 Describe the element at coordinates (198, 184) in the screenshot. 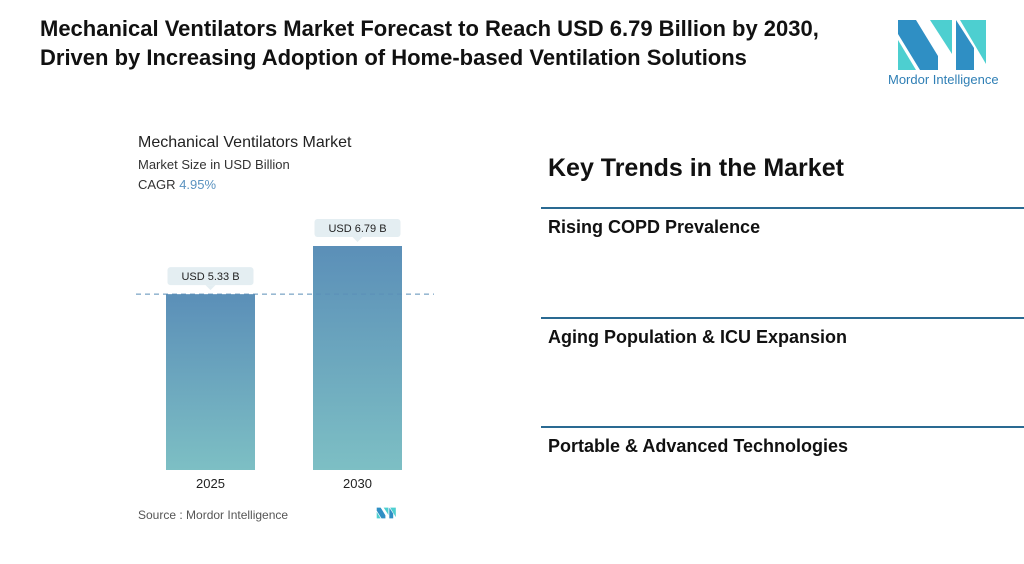

I see `cagr-value: 4.95%` at that location.